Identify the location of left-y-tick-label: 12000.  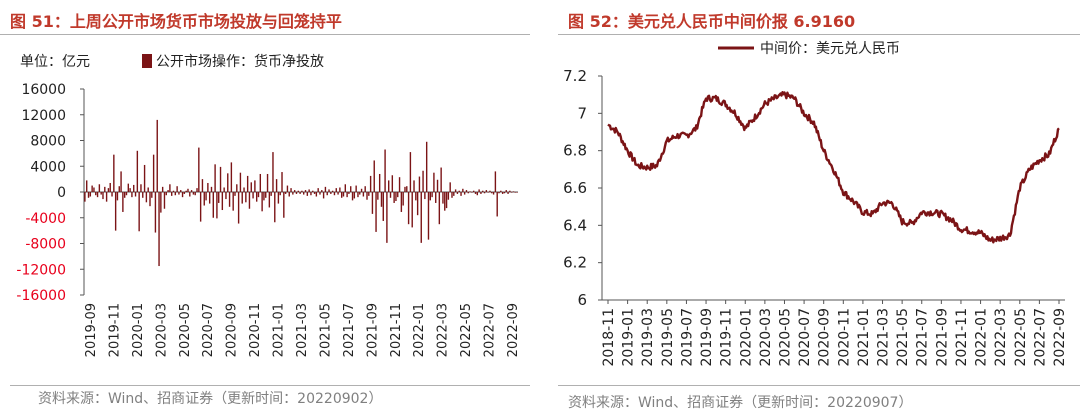
(43, 116).